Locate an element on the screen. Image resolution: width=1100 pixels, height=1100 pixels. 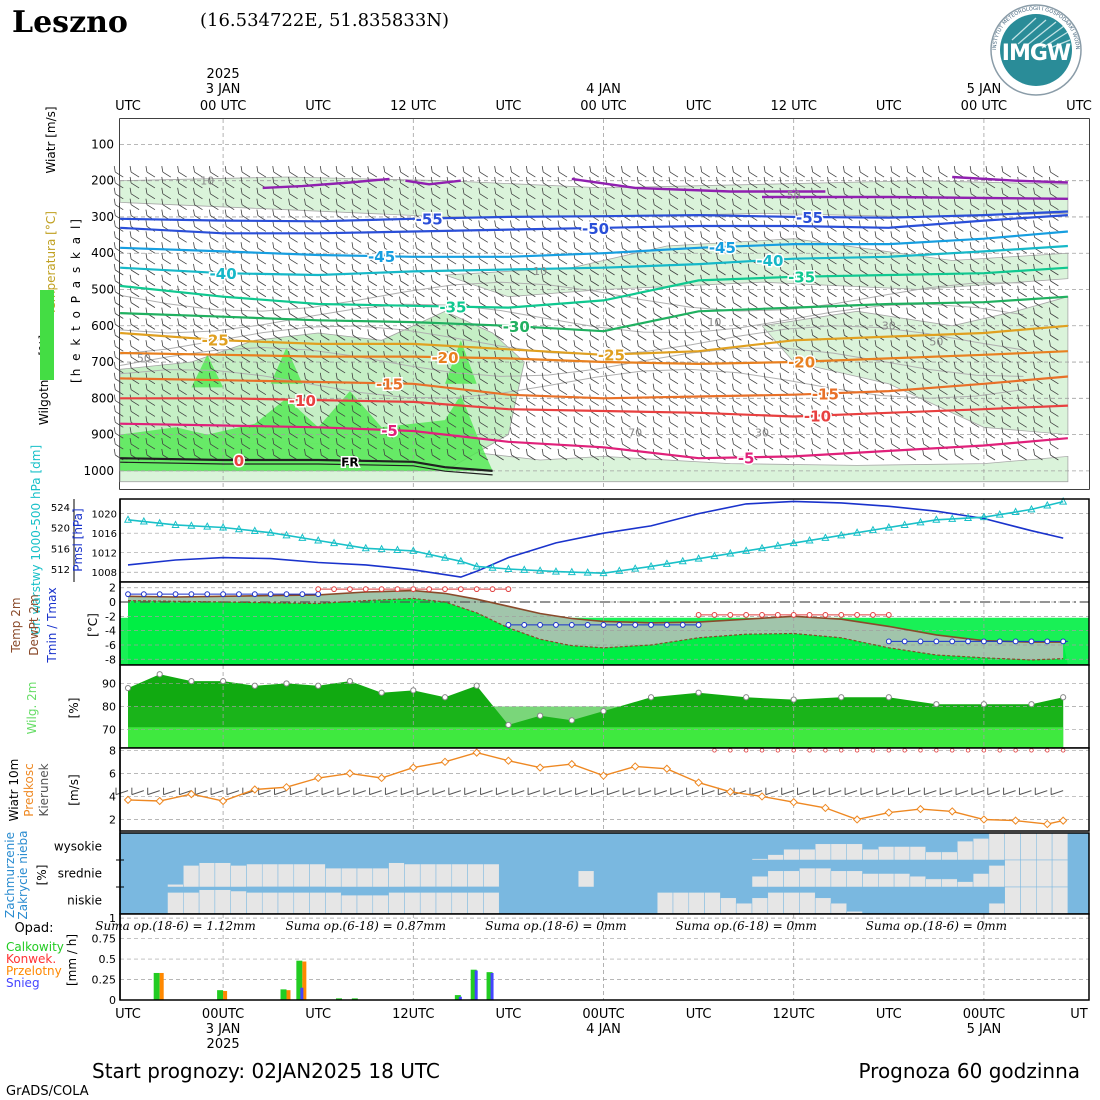
tmax-line-marker is located at coordinates (508, 589).